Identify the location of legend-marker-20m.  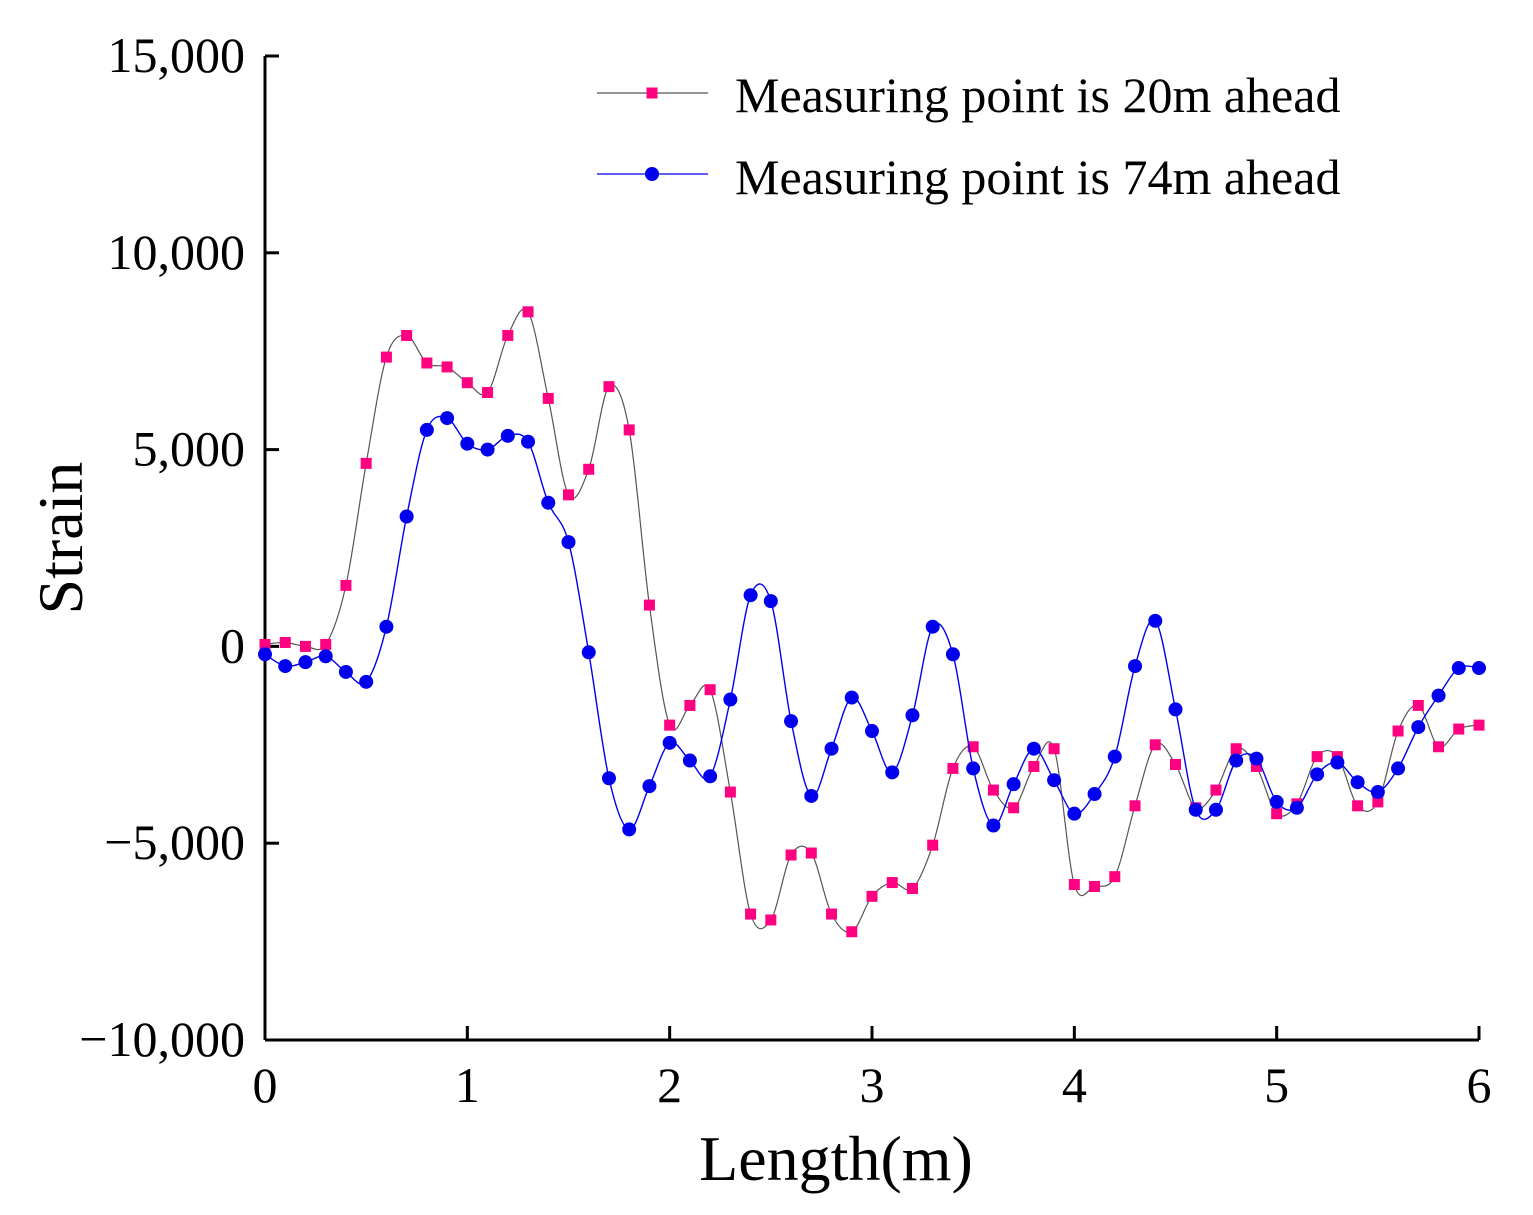
(652, 93).